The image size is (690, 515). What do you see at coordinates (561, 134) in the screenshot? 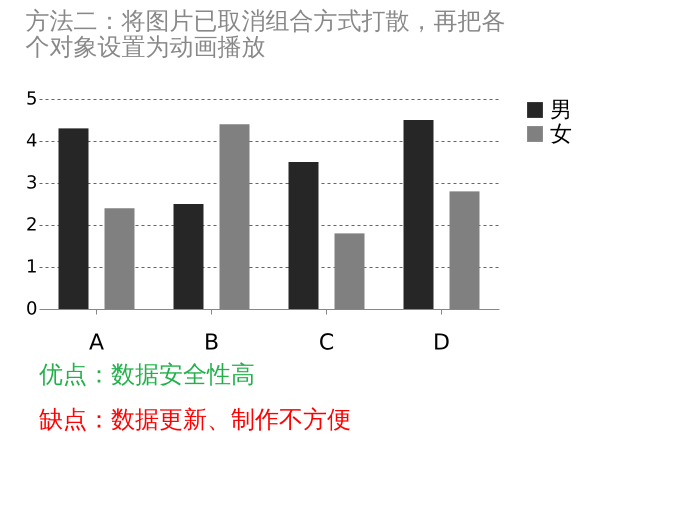
I see `legend-label: 女` at bounding box center [561, 134].